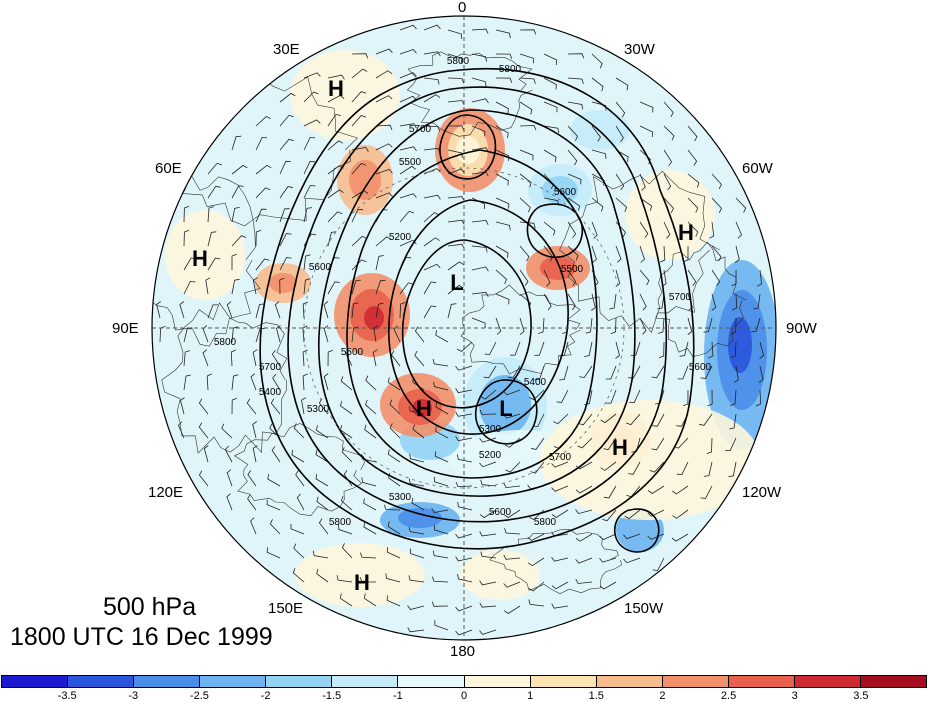  What do you see at coordinates (644, 608) in the screenshot?
I see `lon-label-150w: 150W` at bounding box center [644, 608].